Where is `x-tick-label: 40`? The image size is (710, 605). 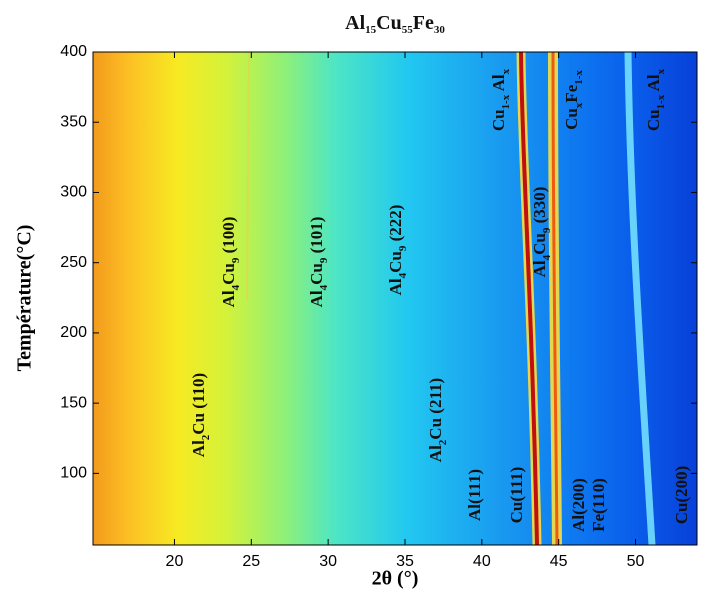 x-tick-label: 40 is located at coordinates (482, 561).